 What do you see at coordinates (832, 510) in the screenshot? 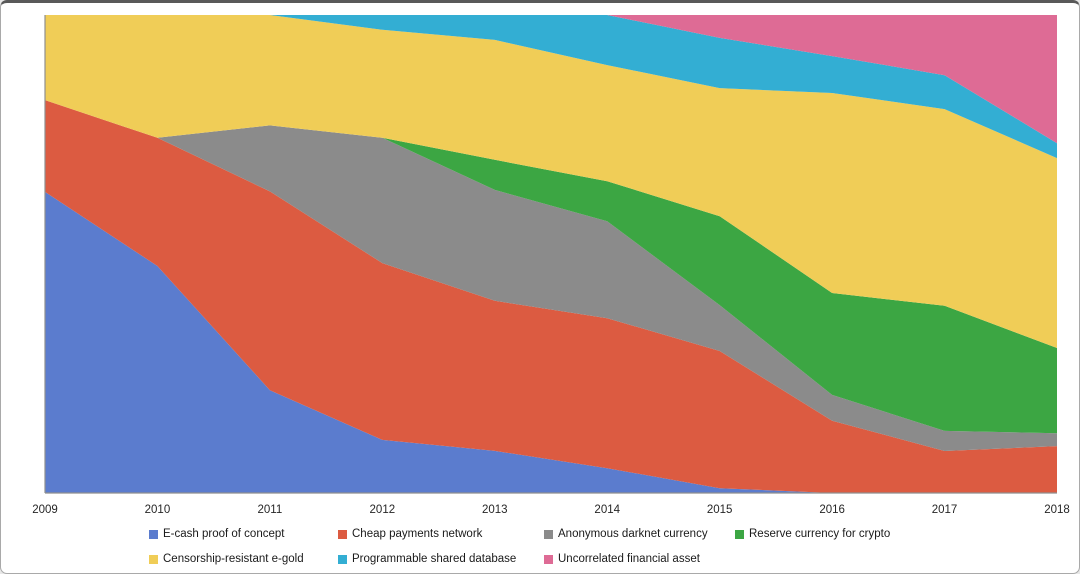
I see `x-axis-label: 2016` at bounding box center [832, 510].